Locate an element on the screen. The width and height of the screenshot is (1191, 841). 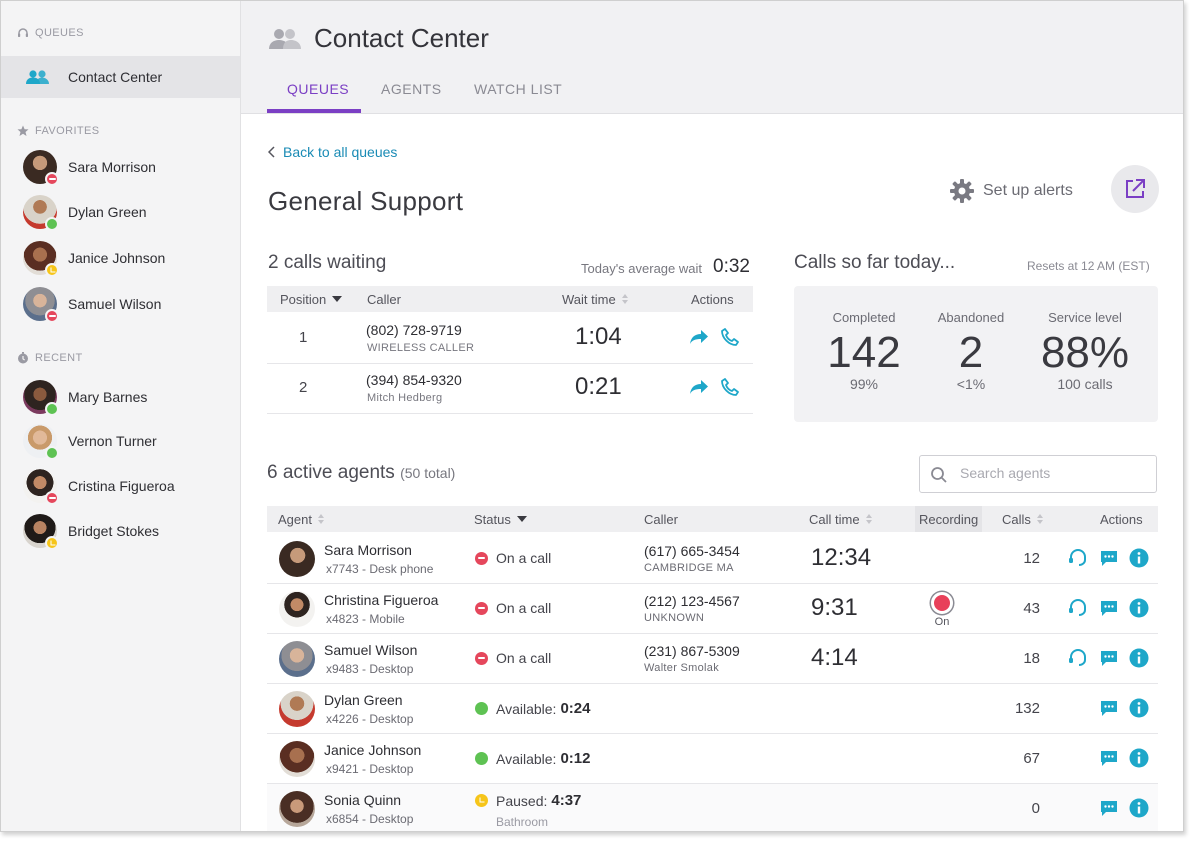
stat-abandoned: Abandoned 2 <1% is located at coordinates (971, 351).